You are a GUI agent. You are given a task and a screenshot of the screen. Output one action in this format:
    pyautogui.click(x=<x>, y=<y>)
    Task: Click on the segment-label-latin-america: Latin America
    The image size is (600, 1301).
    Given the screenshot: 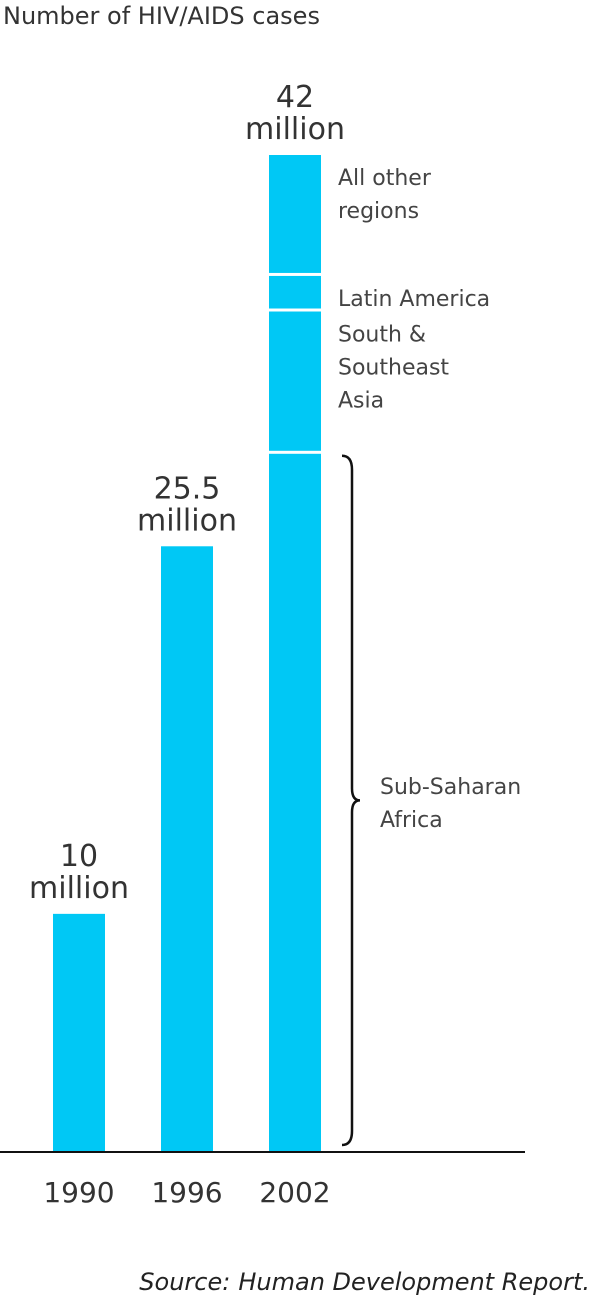 What is the action you would take?
    pyautogui.click(x=414, y=299)
    